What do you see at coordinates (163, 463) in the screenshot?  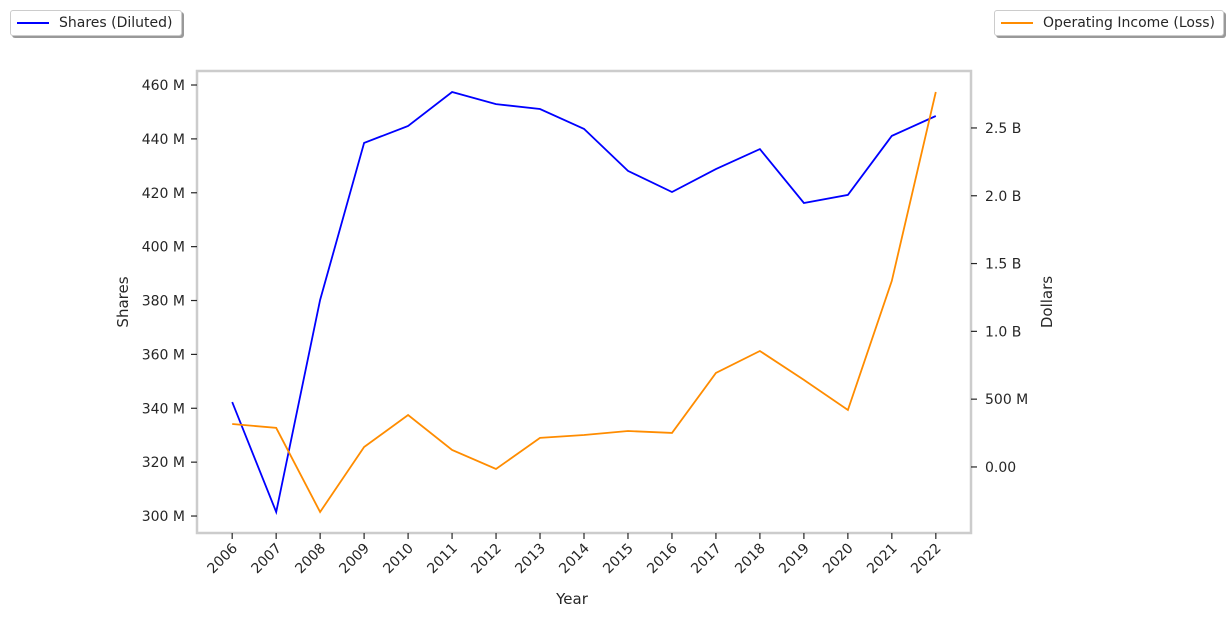 I see `left-y-tick-label: 320 M` at bounding box center [163, 463].